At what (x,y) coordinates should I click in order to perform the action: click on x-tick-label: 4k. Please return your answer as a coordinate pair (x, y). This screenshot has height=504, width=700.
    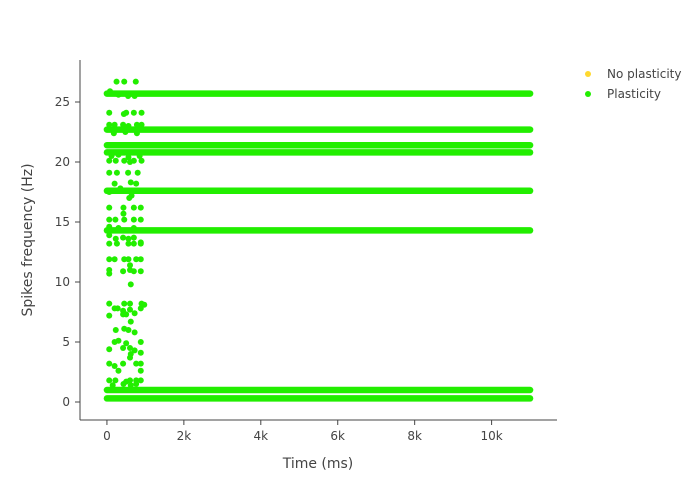
    Looking at the image, I should click on (261, 436).